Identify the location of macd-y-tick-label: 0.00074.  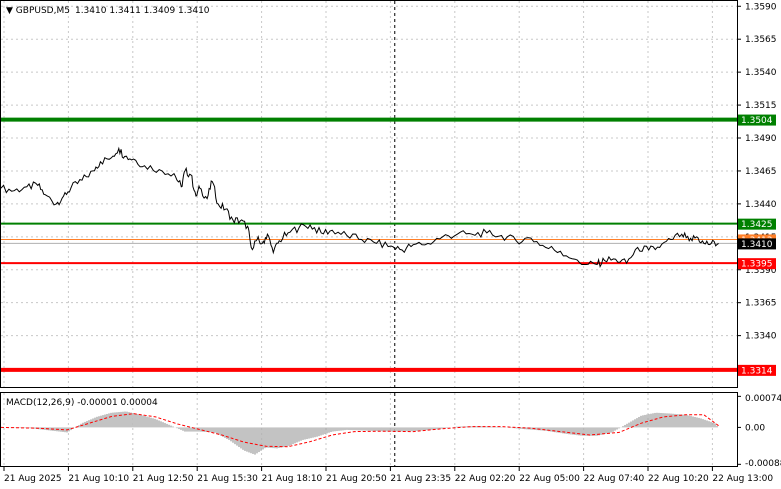
(763, 399).